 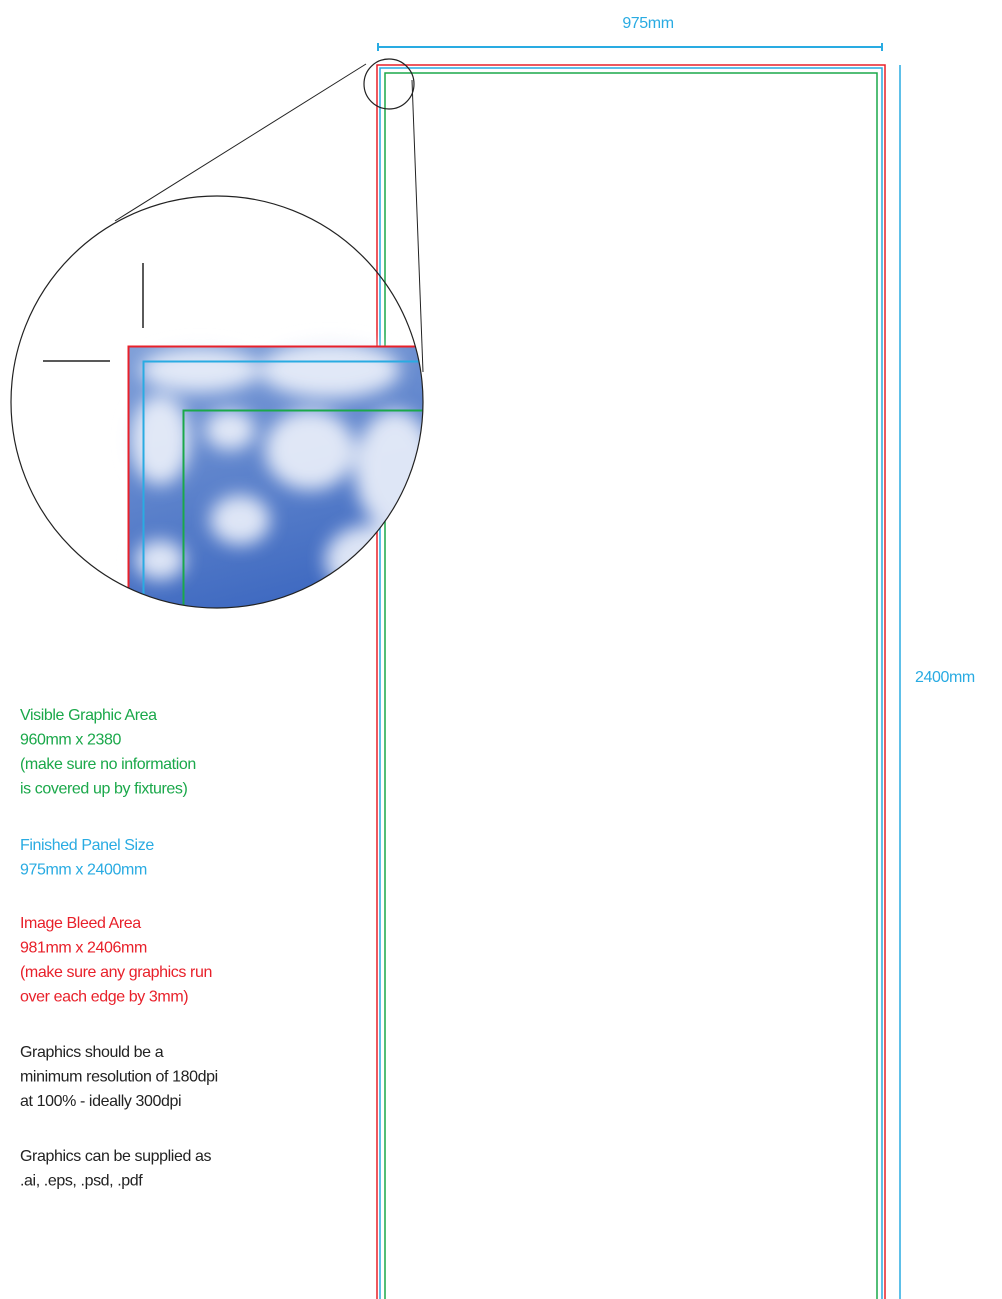 What do you see at coordinates (647, 23) in the screenshot?
I see `width-label: 975mm` at bounding box center [647, 23].